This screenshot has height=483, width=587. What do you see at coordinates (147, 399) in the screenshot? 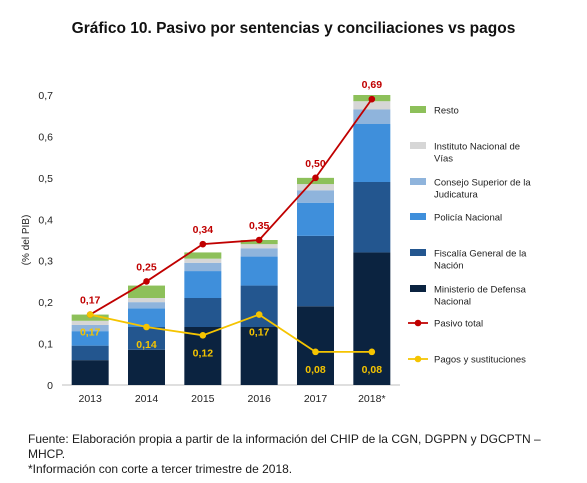
I see `x-tick-label: 2014` at bounding box center [147, 399].